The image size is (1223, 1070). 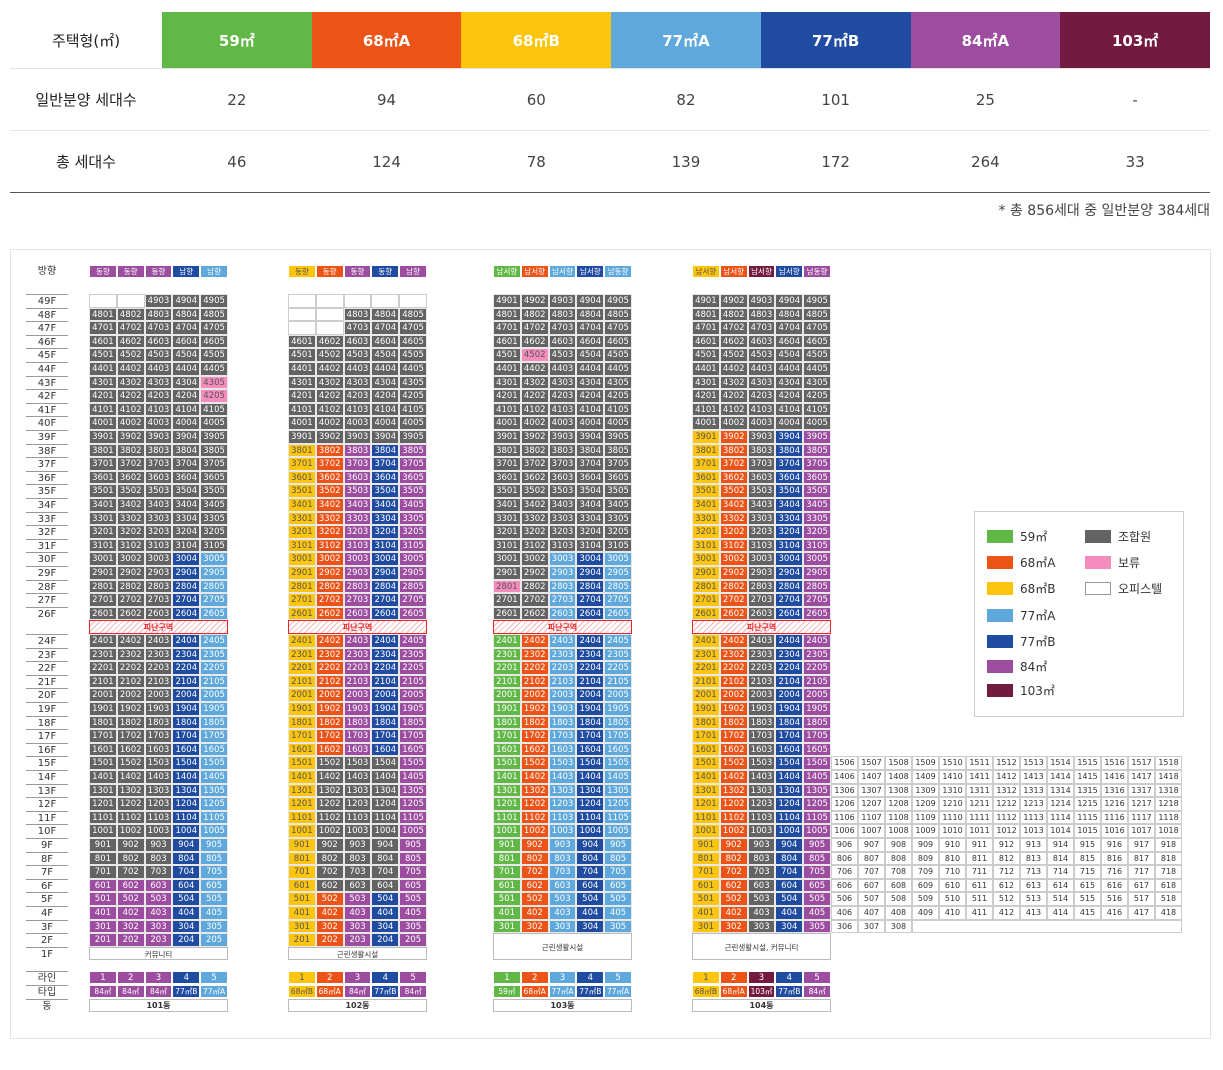 What do you see at coordinates (706, 654) in the screenshot?
I see `unit-cell: 2301` at bounding box center [706, 654].